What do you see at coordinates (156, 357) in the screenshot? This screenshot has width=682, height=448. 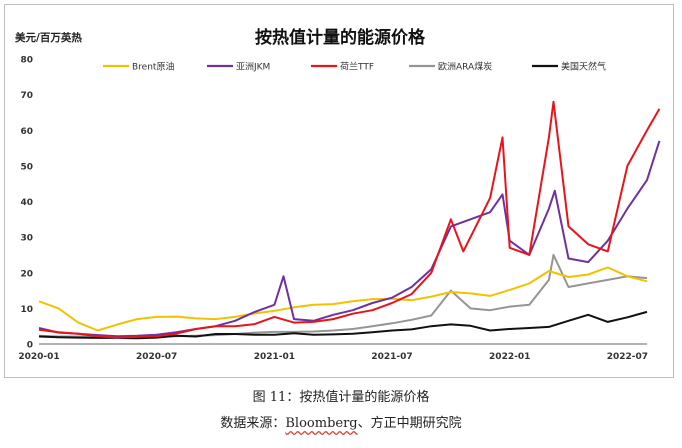 I see `x-tick-label: 2020-07` at bounding box center [156, 357].